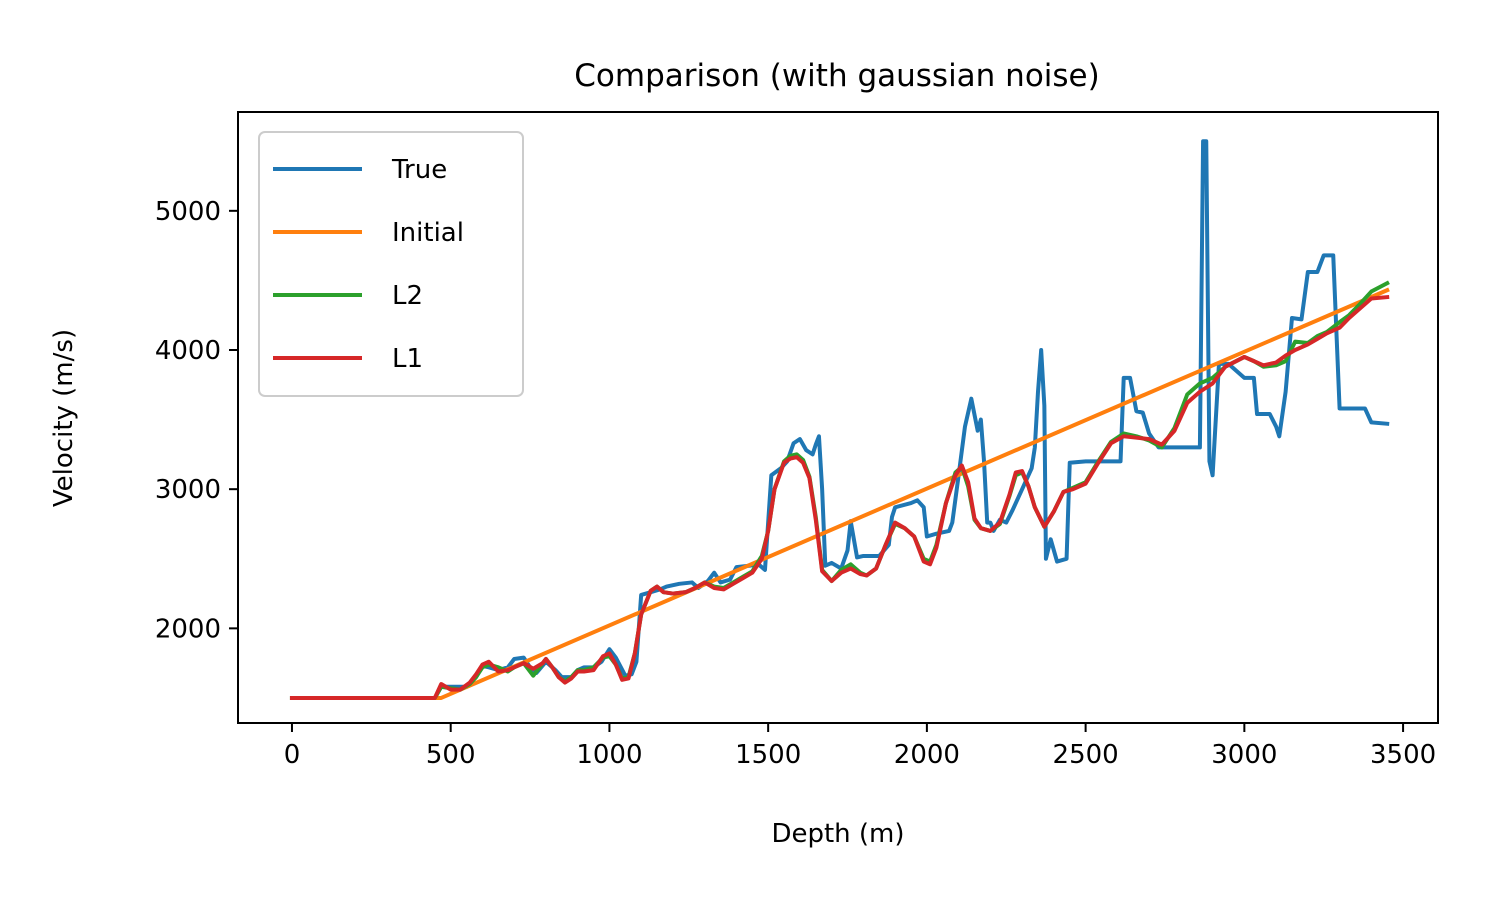 This screenshot has width=1500, height=900. I want to click on legend-box, so click(391, 264).